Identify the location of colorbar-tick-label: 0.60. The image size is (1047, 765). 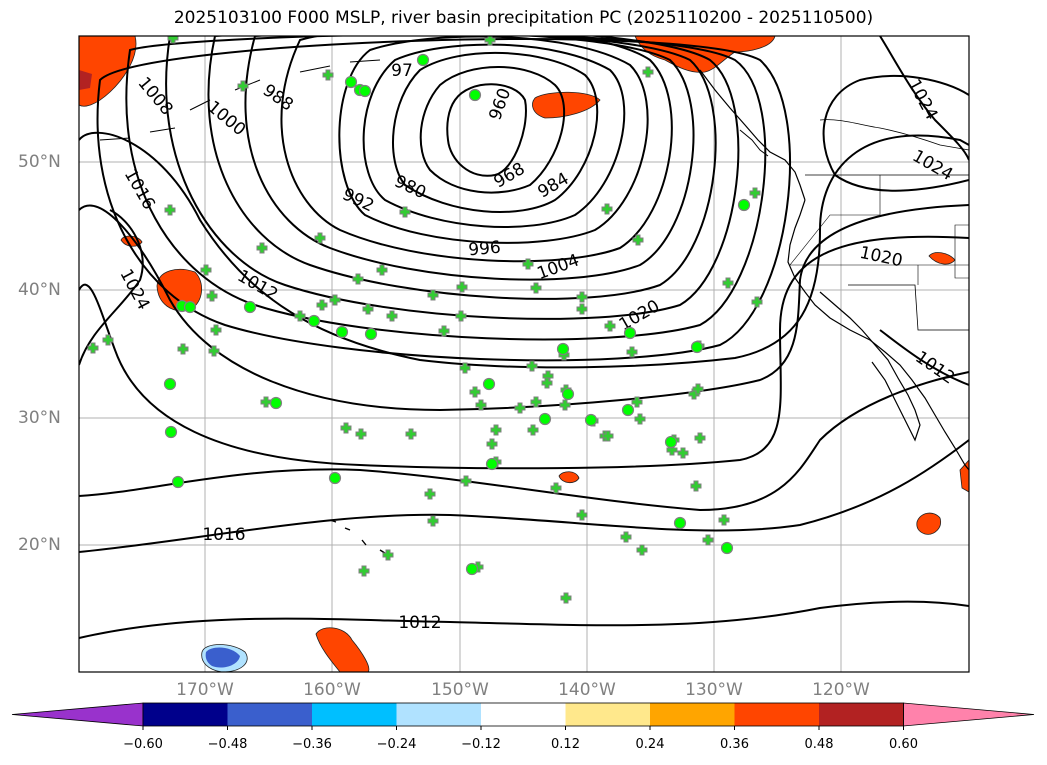
(903, 744).